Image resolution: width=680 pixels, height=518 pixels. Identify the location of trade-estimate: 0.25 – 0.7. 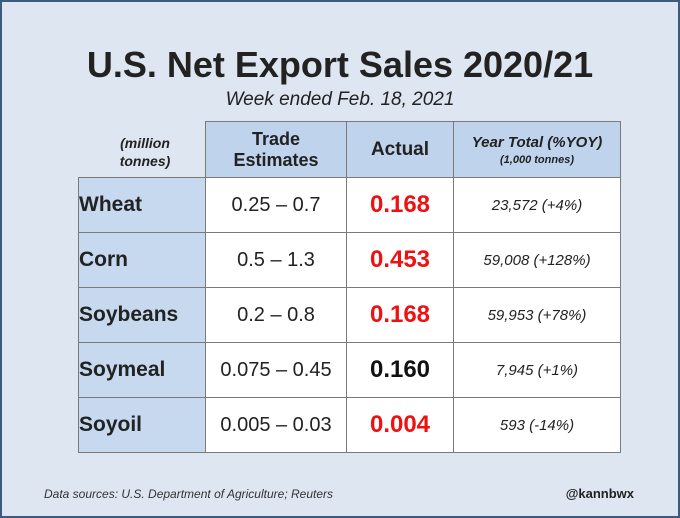
(276, 205).